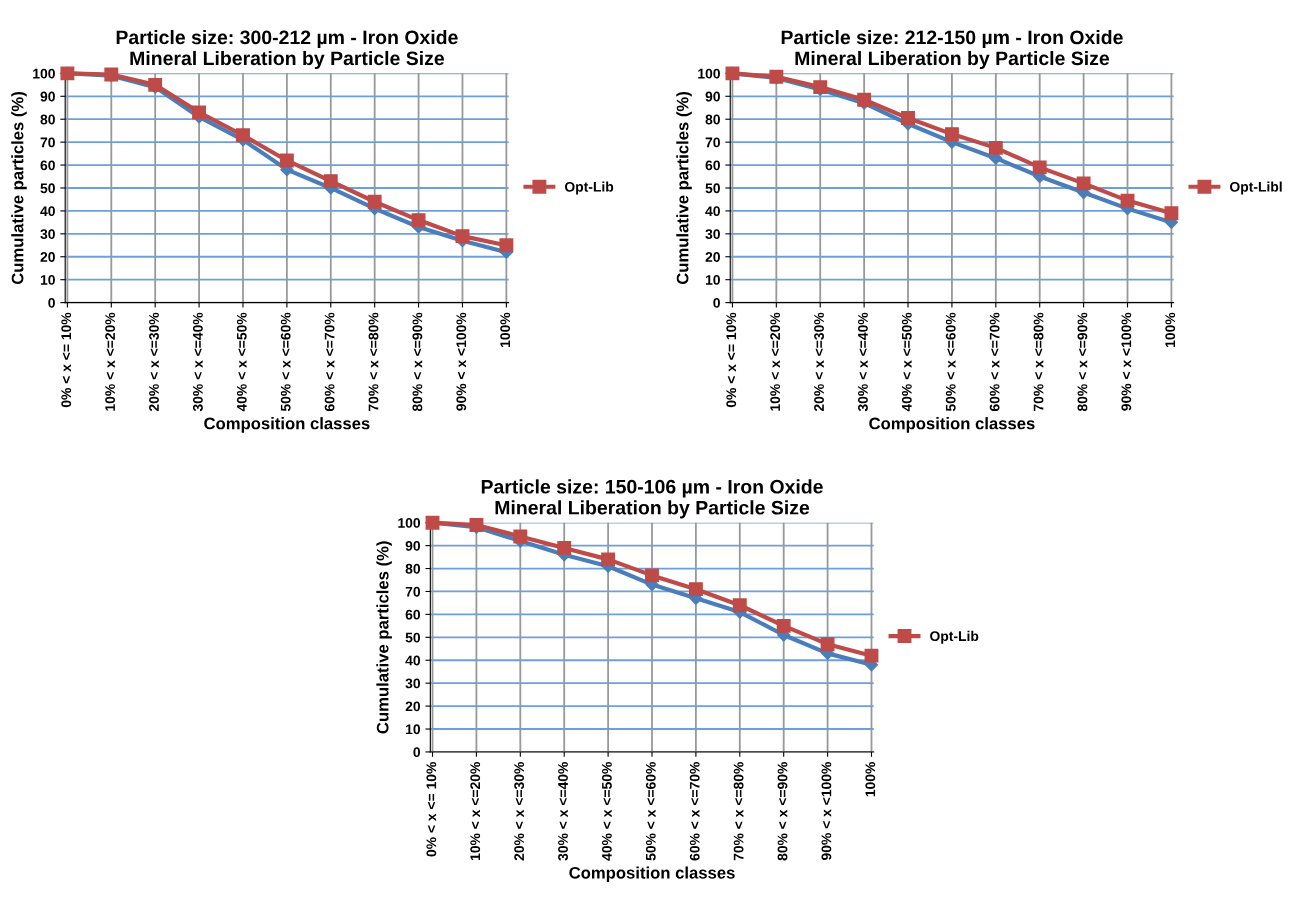  What do you see at coordinates (952, 49) in the screenshot?
I see `chart-title: Particle size: 212-150 µm - Iron Oxide Mineral Liberation by Particle Size` at bounding box center [952, 49].